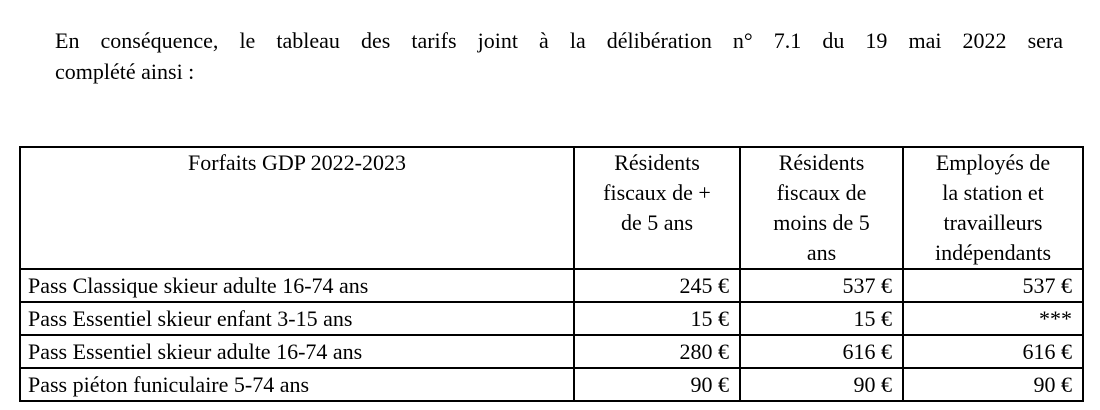 This screenshot has width=1100, height=410. I want to click on header-line: indépendants, so click(993, 252).